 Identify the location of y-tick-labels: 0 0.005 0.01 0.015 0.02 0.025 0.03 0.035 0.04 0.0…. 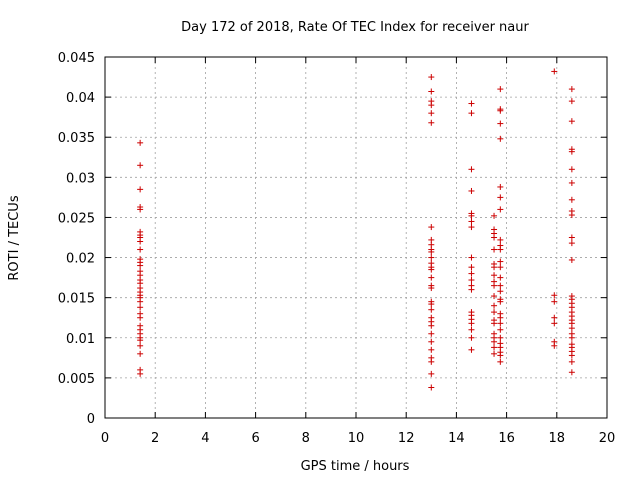
(76, 239).